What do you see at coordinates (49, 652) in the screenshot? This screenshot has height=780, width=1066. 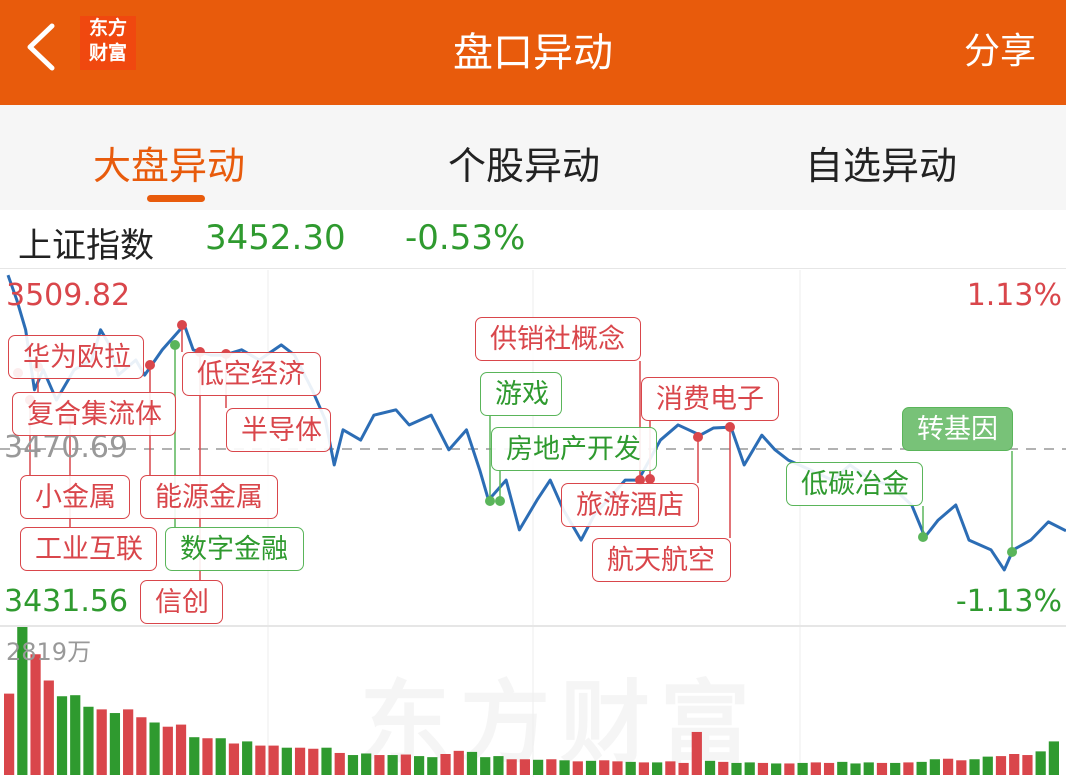 I see `volume-max-label: 2819万` at bounding box center [49, 652].